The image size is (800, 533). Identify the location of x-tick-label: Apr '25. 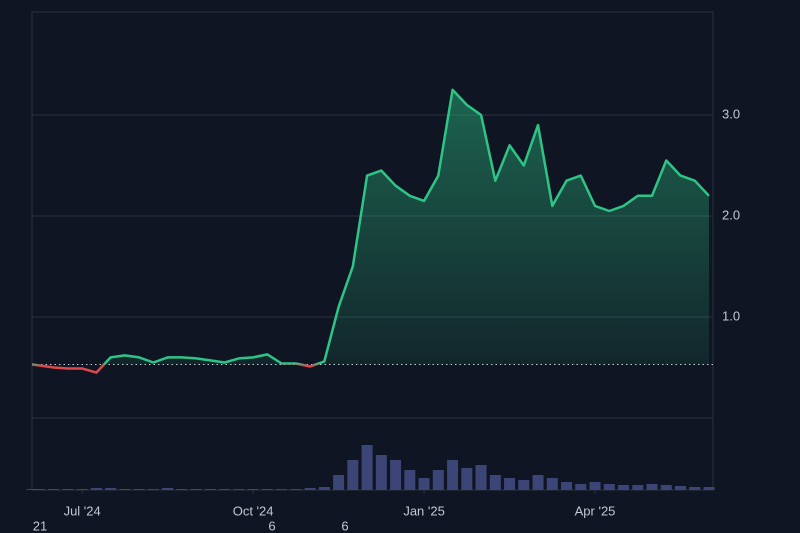
(595, 510).